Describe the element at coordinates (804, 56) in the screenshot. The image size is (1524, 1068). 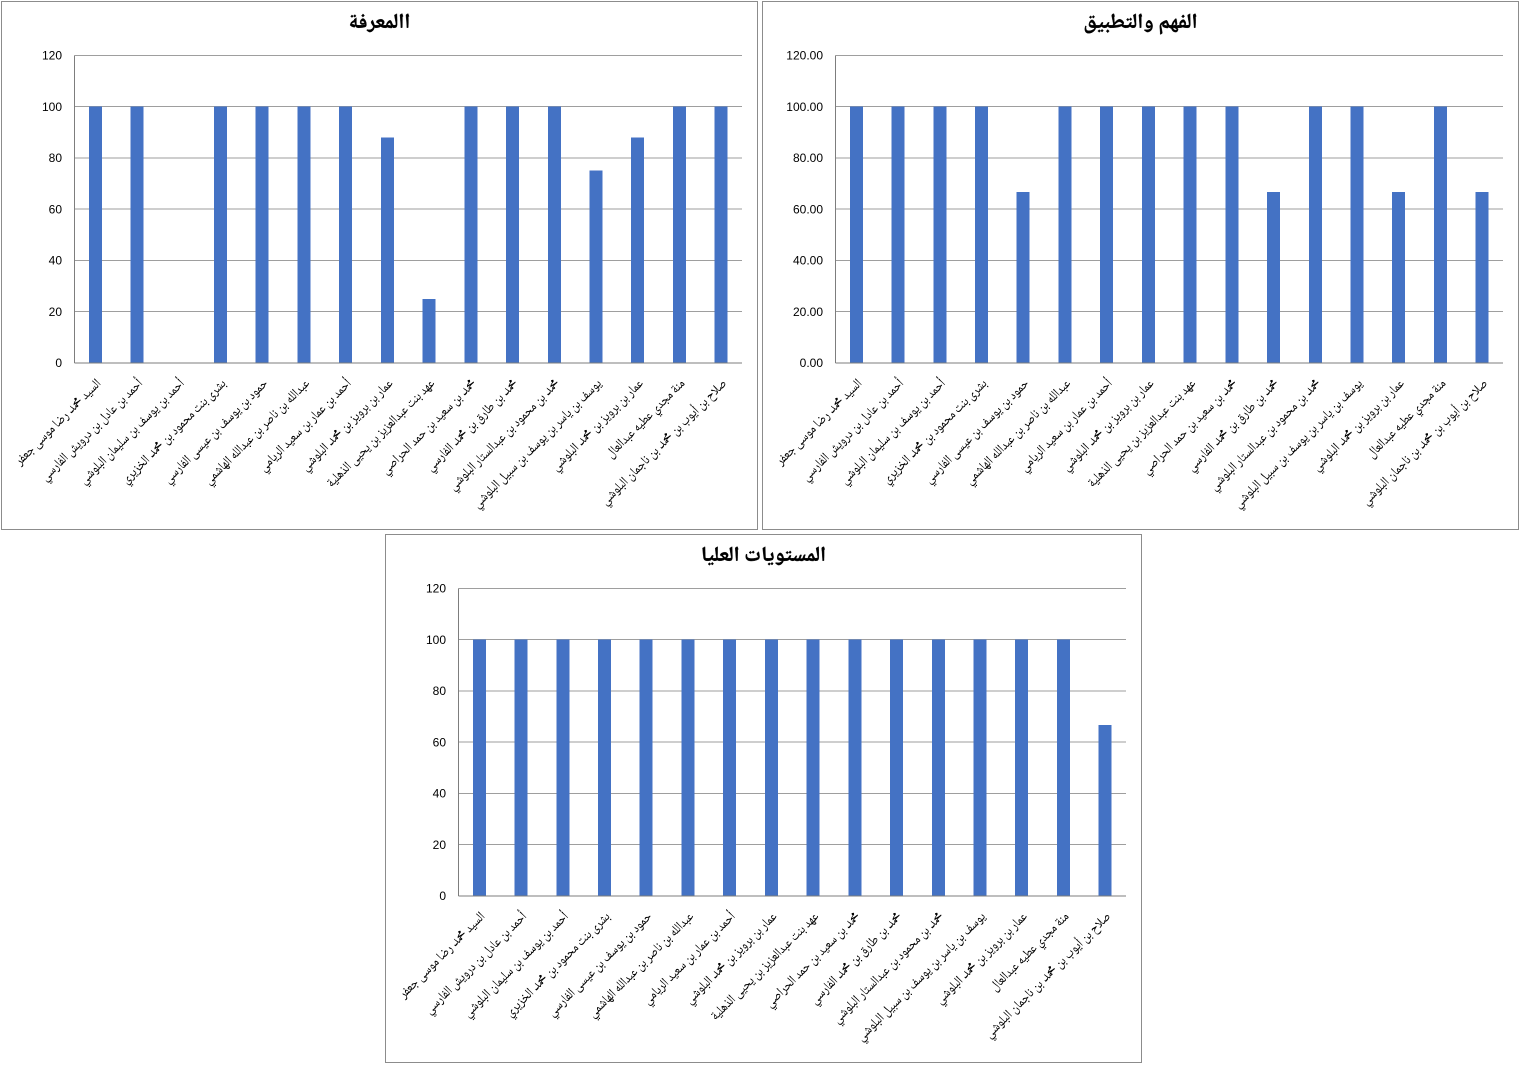
I see `svg-text: 120.00` at that location.